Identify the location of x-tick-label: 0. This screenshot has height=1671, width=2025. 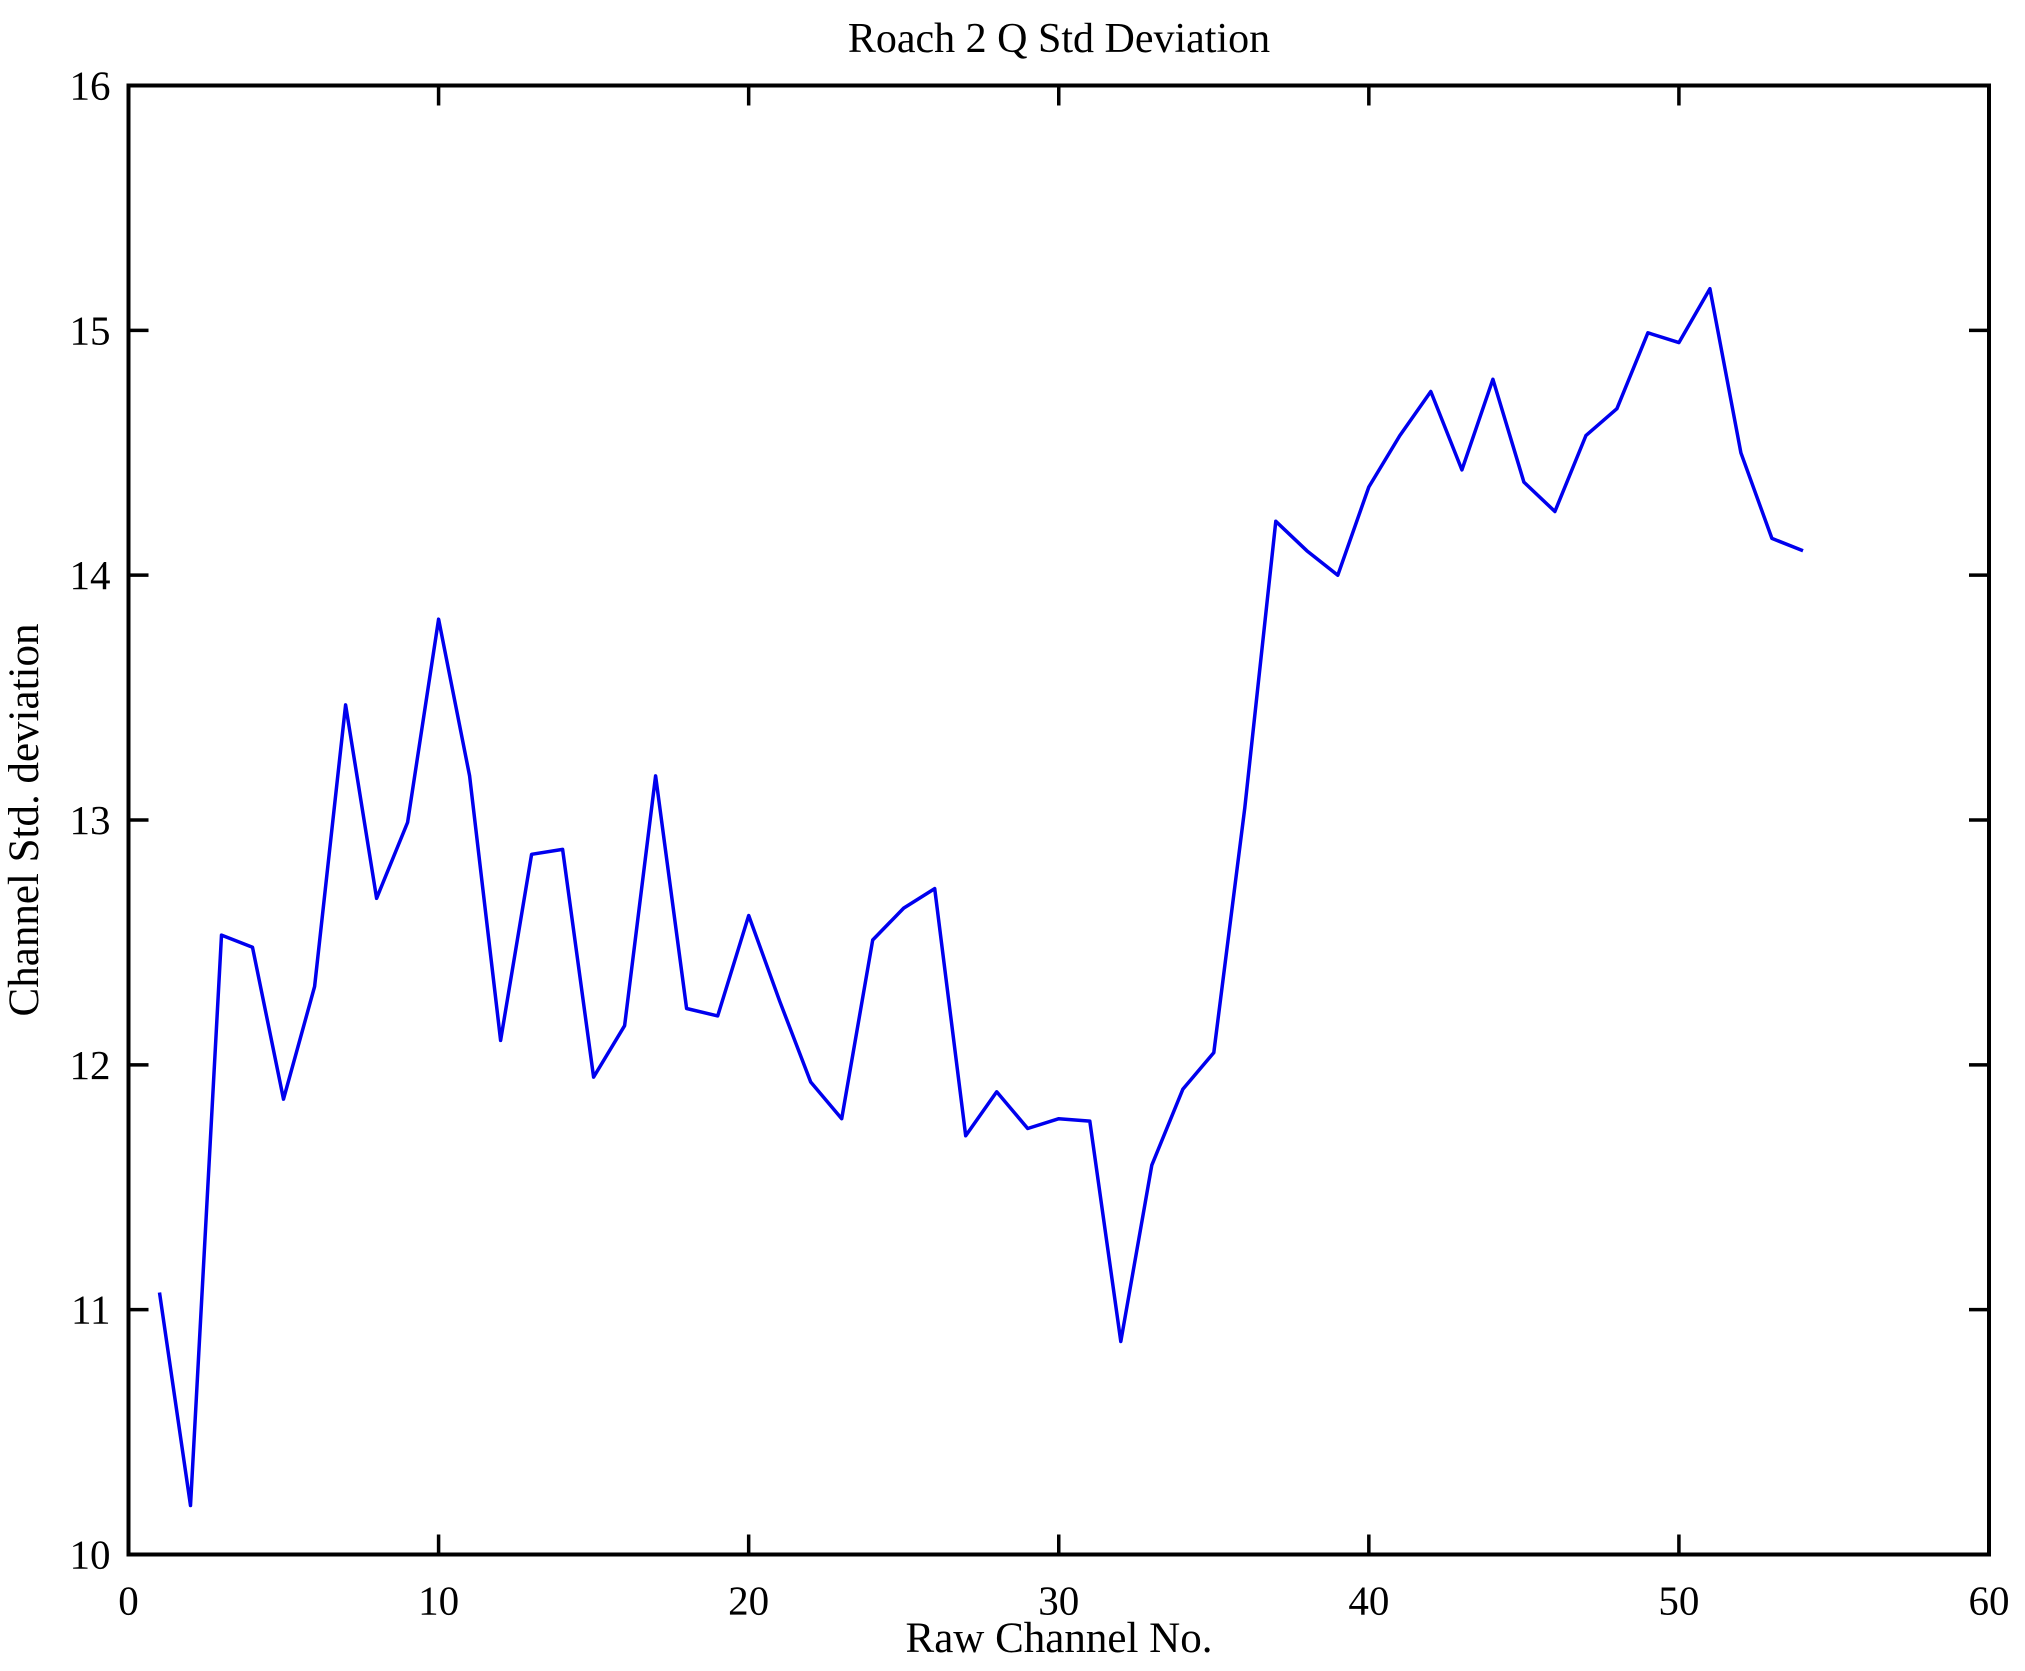
(128, 1601).